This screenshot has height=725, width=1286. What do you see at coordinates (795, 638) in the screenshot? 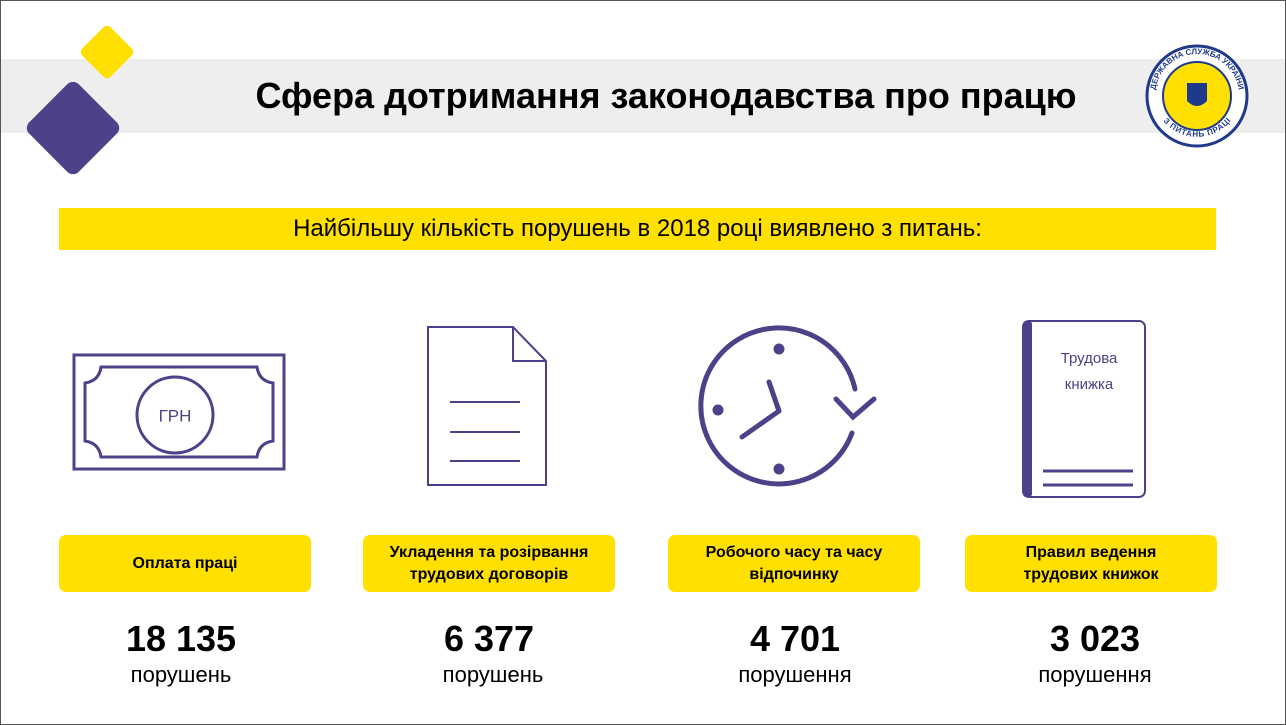
I see `item-value: 4 701` at bounding box center [795, 638].